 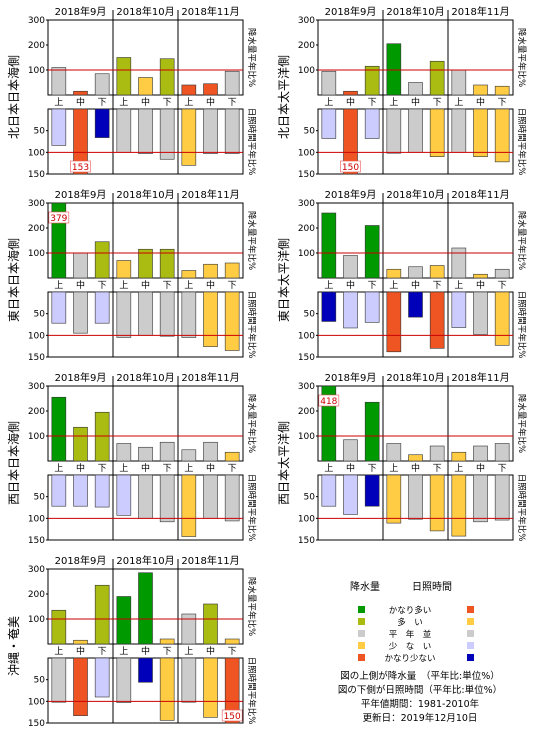 I want to click on legend-sun-swatch, so click(x=470, y=633).